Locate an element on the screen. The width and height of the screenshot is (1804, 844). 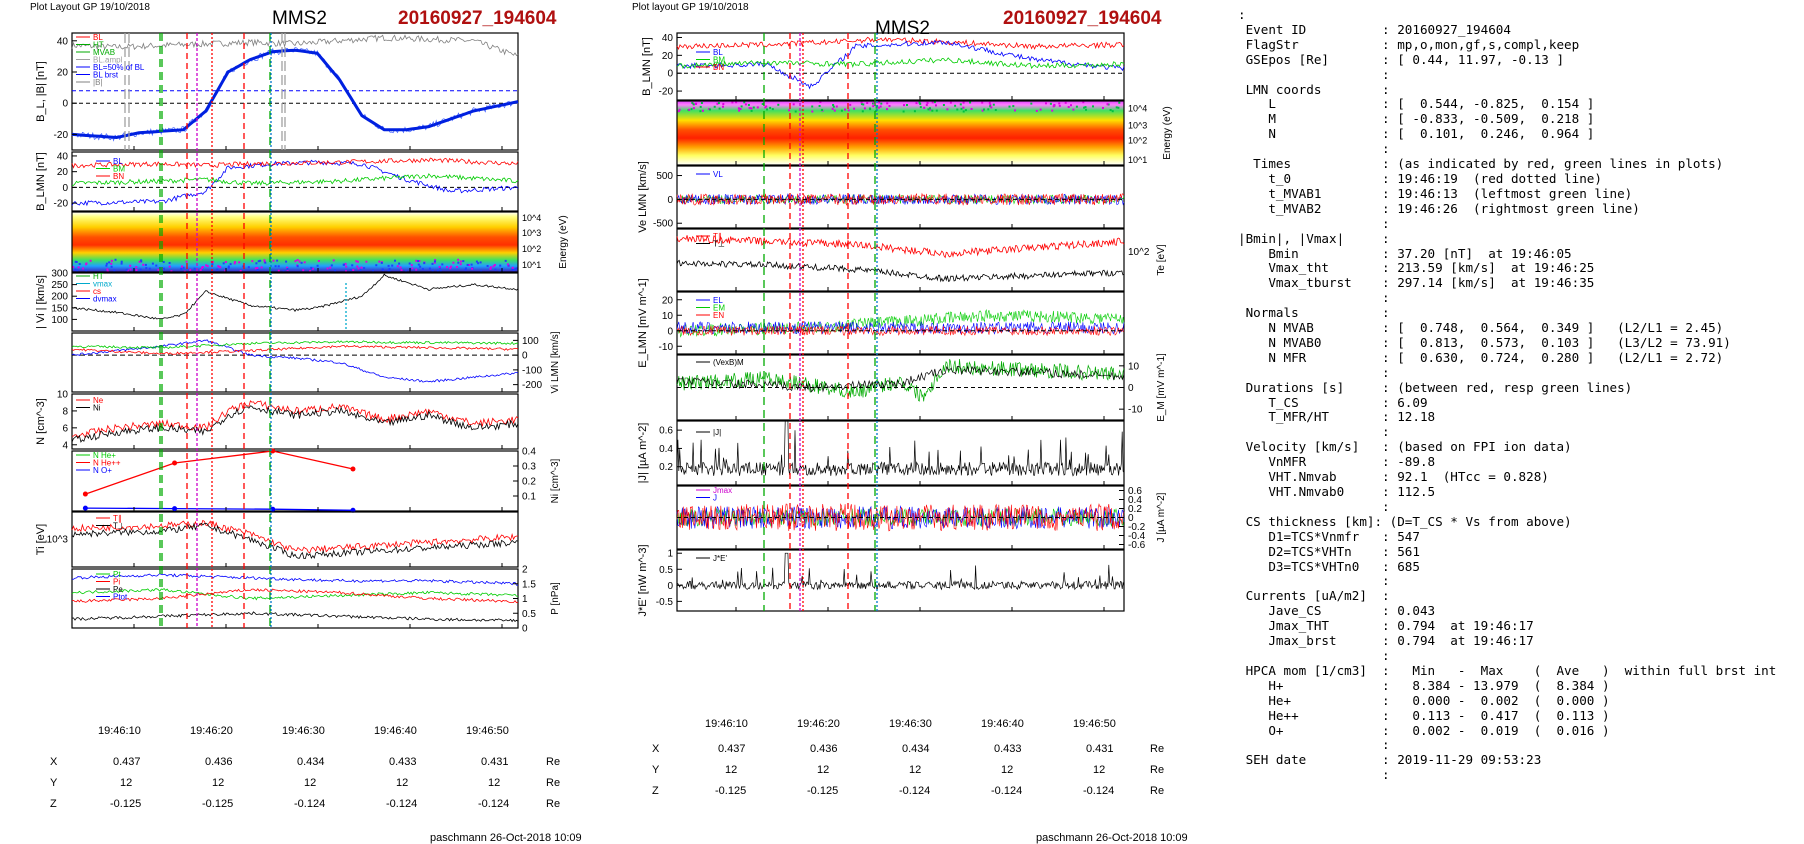
vi-lmn-line is located at coordinates (295, 361).